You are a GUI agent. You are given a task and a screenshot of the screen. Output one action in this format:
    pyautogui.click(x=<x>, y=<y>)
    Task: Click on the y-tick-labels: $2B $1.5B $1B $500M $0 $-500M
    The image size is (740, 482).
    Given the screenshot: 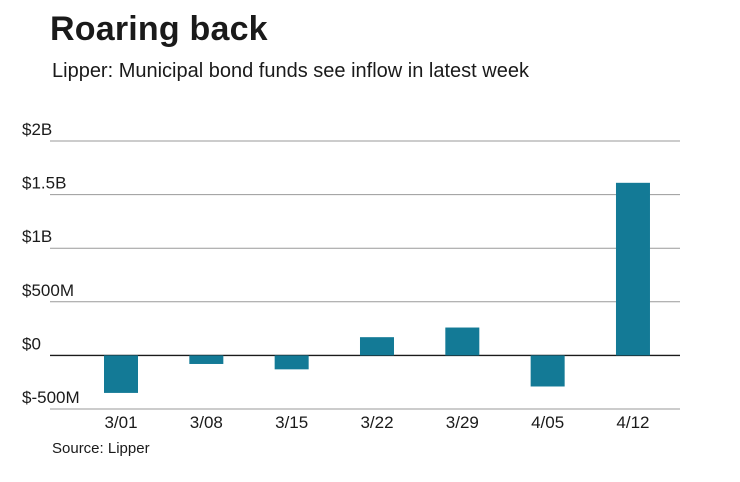 What is the action you would take?
    pyautogui.click(x=51, y=263)
    